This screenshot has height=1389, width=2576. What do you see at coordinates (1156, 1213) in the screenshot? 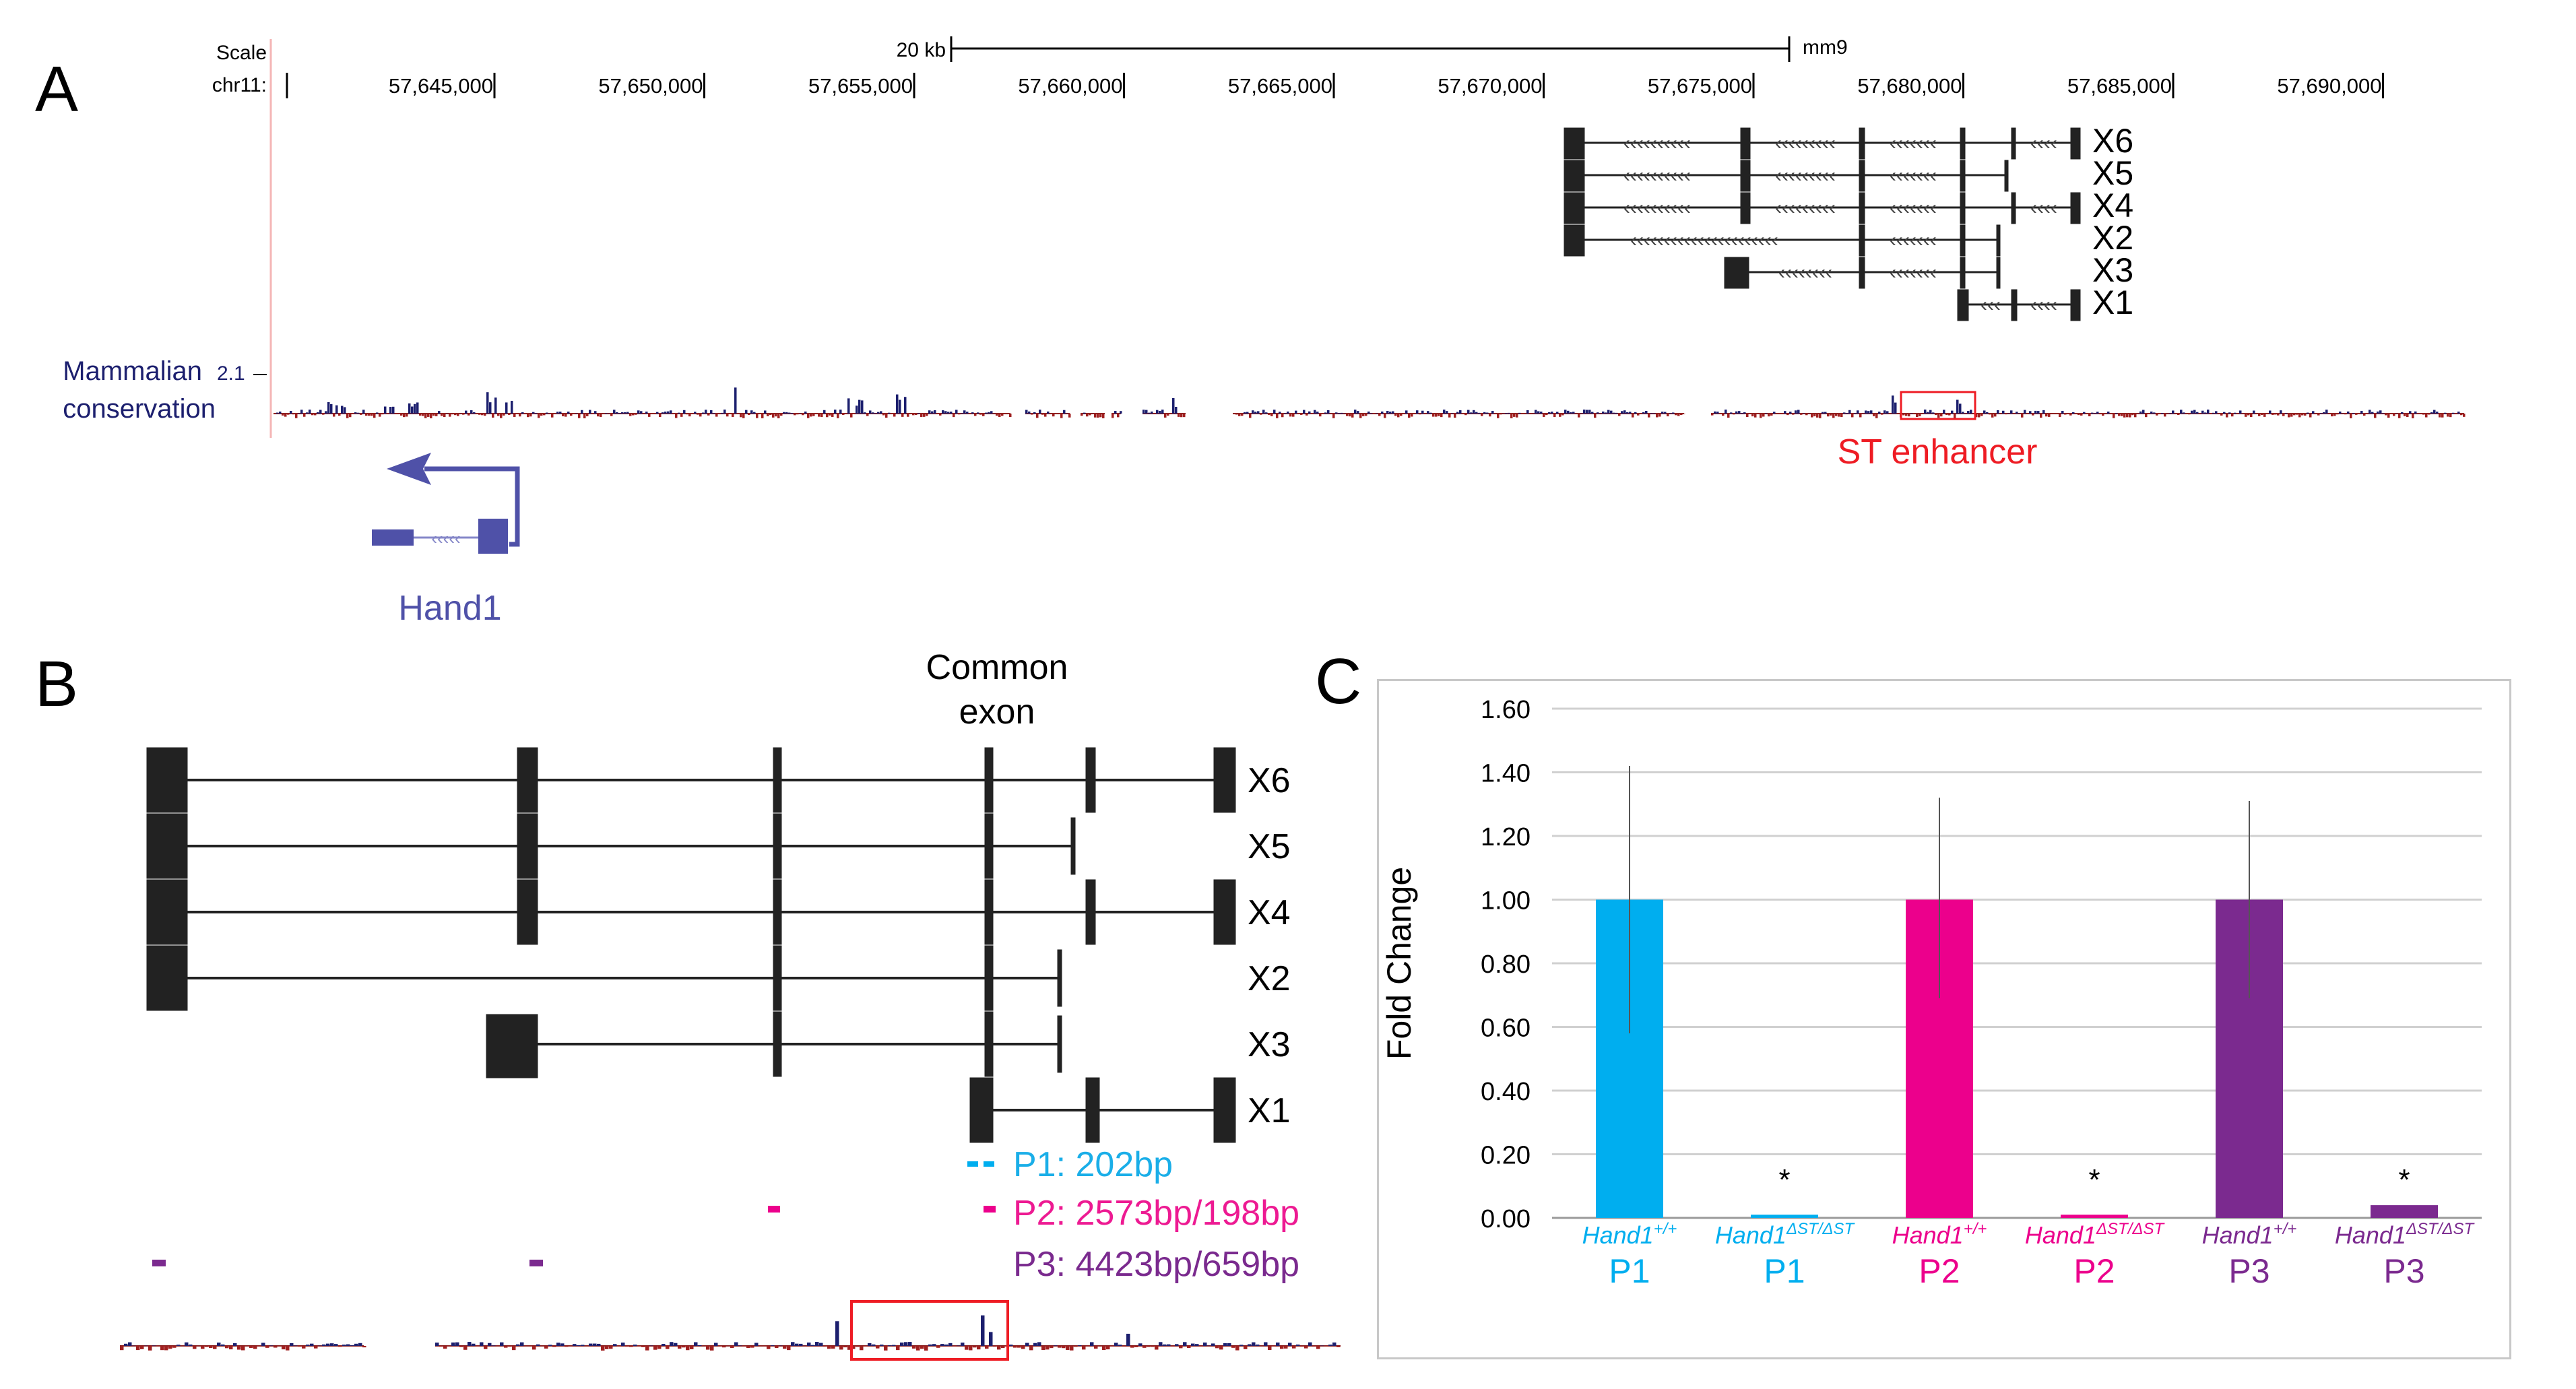
I see `primer-p2-label: P2: 2573bp/198bp` at bounding box center [1156, 1213].